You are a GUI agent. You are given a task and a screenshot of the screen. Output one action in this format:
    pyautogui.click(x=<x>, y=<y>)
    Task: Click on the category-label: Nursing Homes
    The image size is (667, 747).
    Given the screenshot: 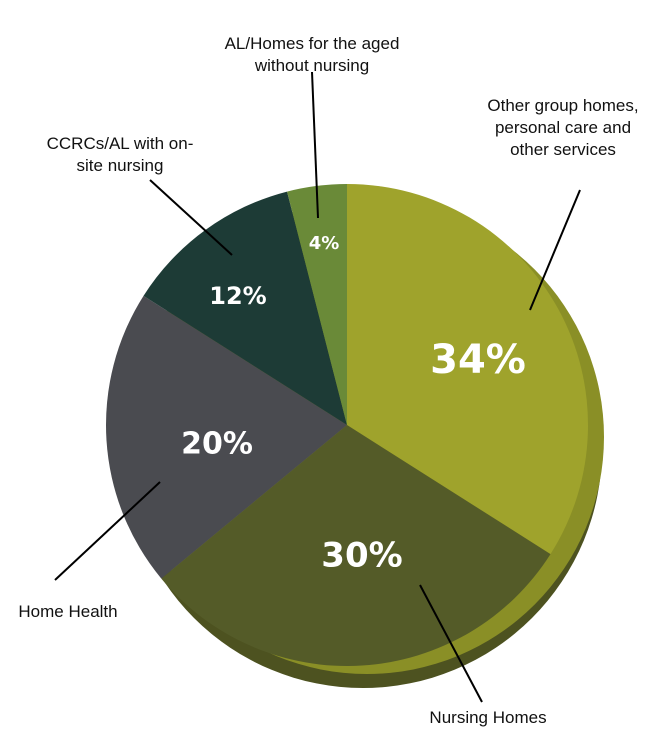 What is the action you would take?
    pyautogui.click(x=488, y=717)
    